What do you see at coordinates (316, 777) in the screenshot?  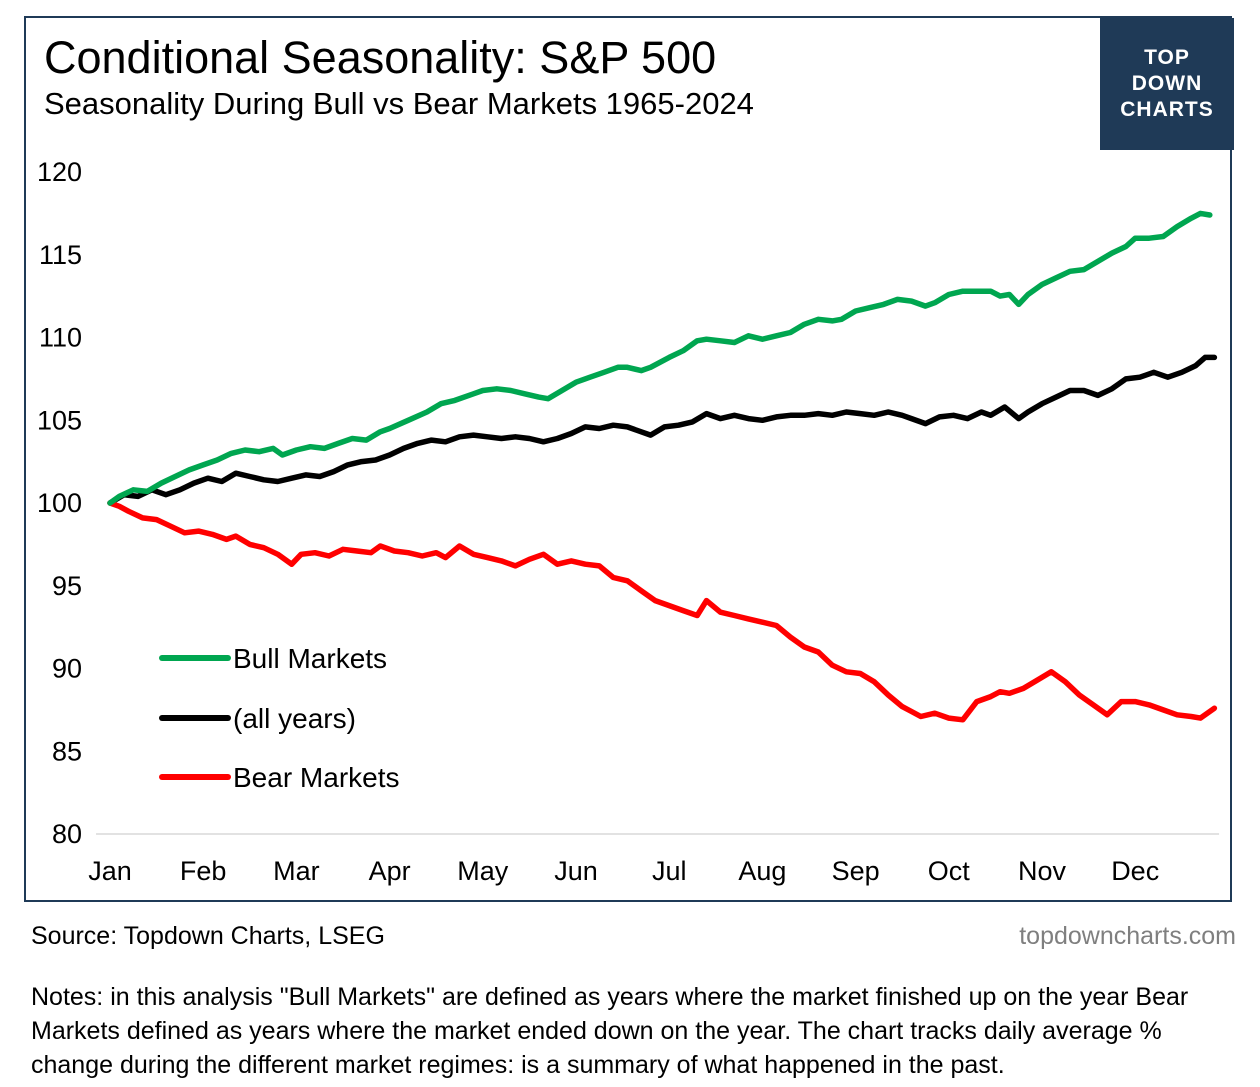 I see `legend-bear-markets-label: Bear Markets` at bounding box center [316, 777].